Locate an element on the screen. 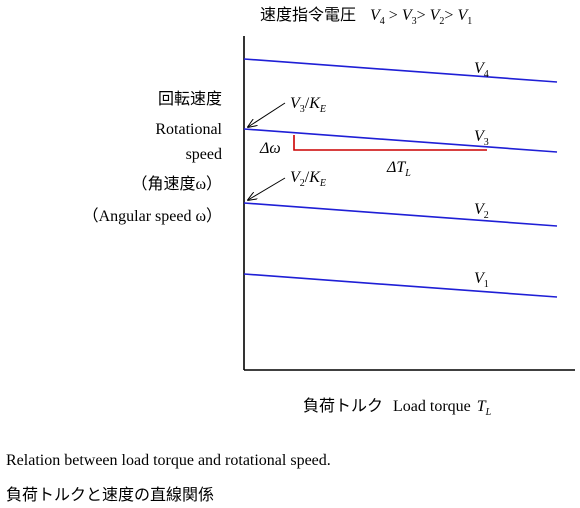 The image size is (580, 508). line-v3 is located at coordinates (400, 140).